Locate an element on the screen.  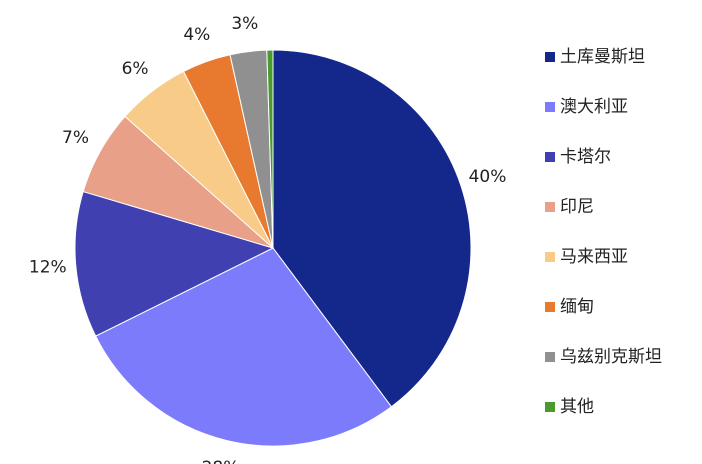
legend-label: 马来西亚 is located at coordinates (594, 257).